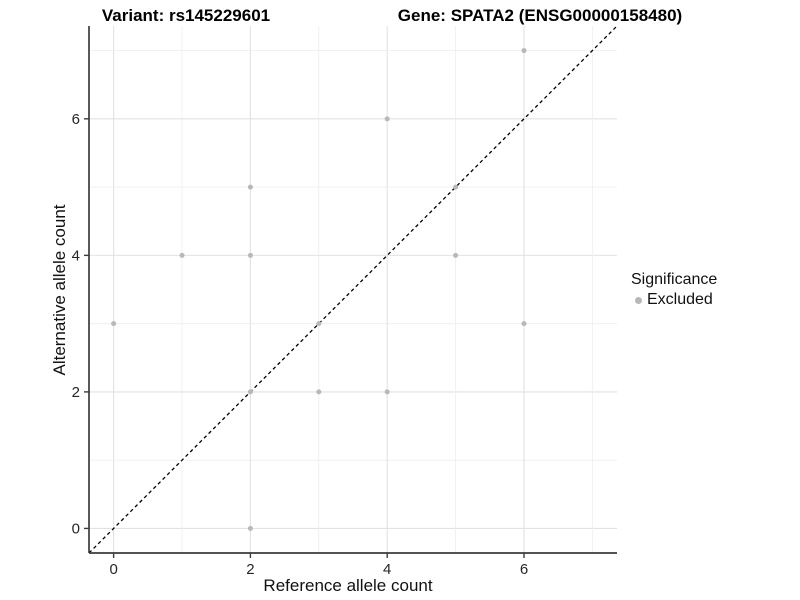 Image resolution: width=800 pixels, height=600 pixels. I want to click on legend-title: Significance, so click(674, 279).